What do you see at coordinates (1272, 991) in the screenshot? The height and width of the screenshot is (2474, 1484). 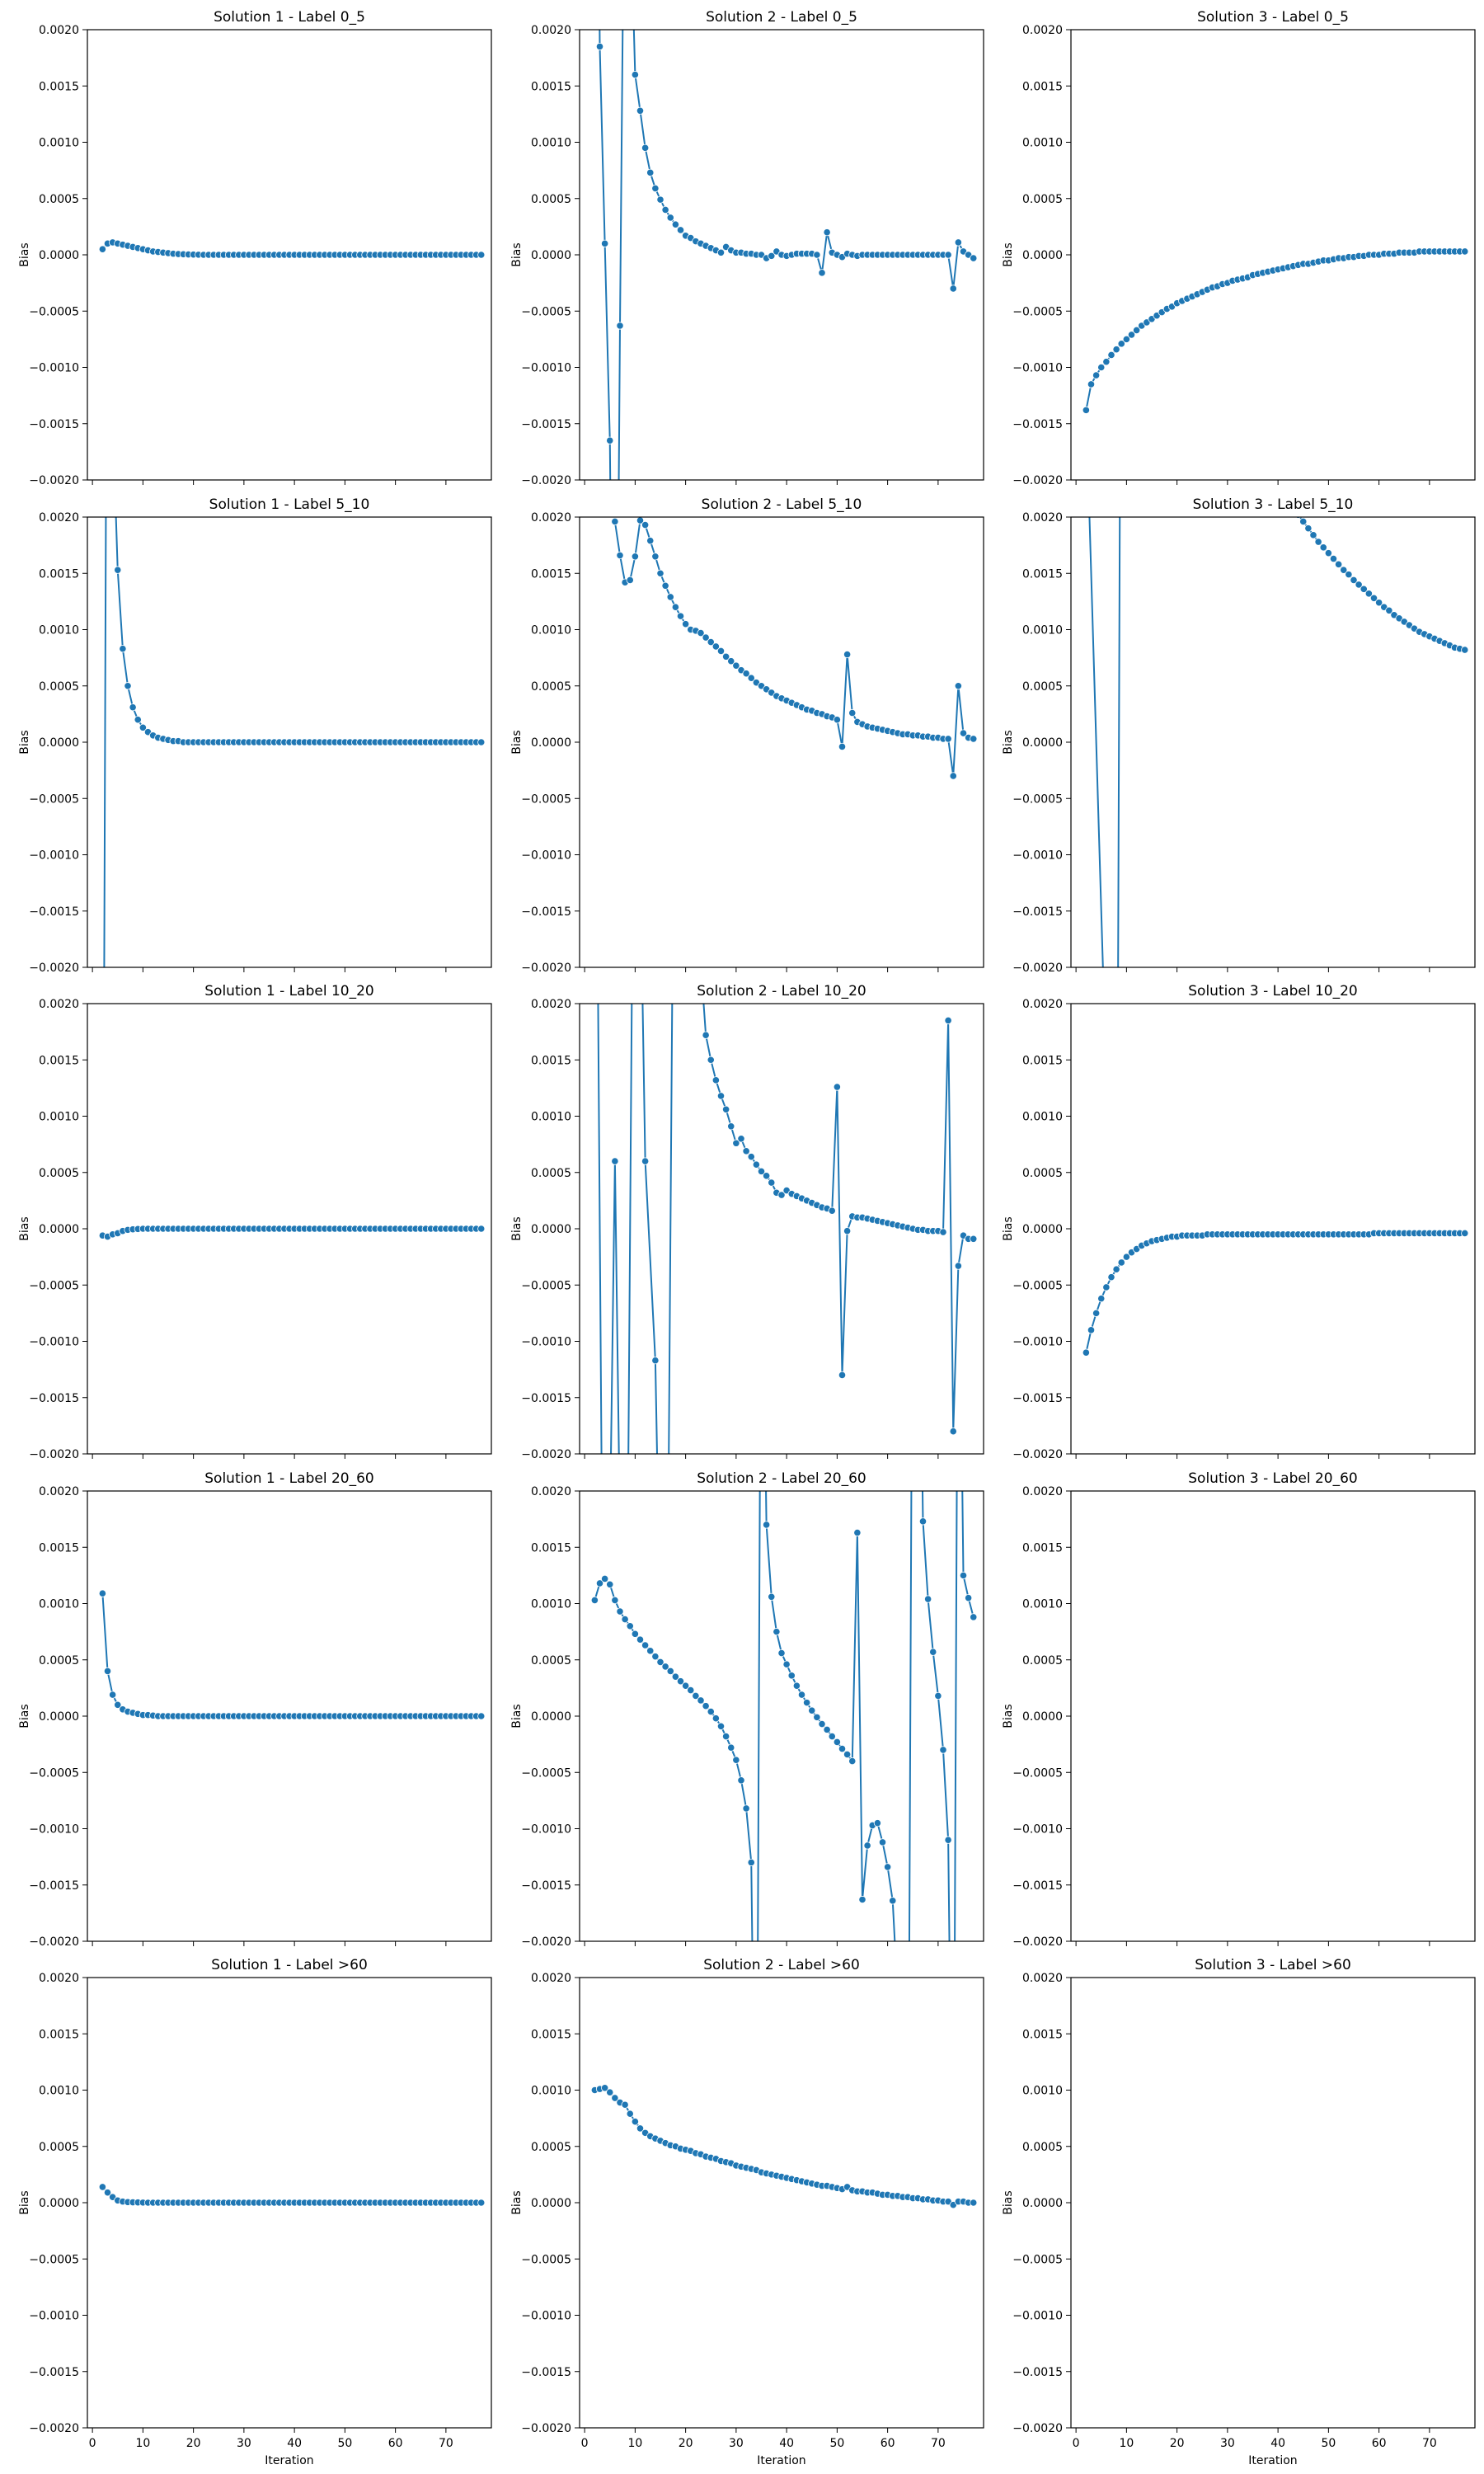 I see `subplot-title: Solution 3 - Label 10_20` at bounding box center [1272, 991].